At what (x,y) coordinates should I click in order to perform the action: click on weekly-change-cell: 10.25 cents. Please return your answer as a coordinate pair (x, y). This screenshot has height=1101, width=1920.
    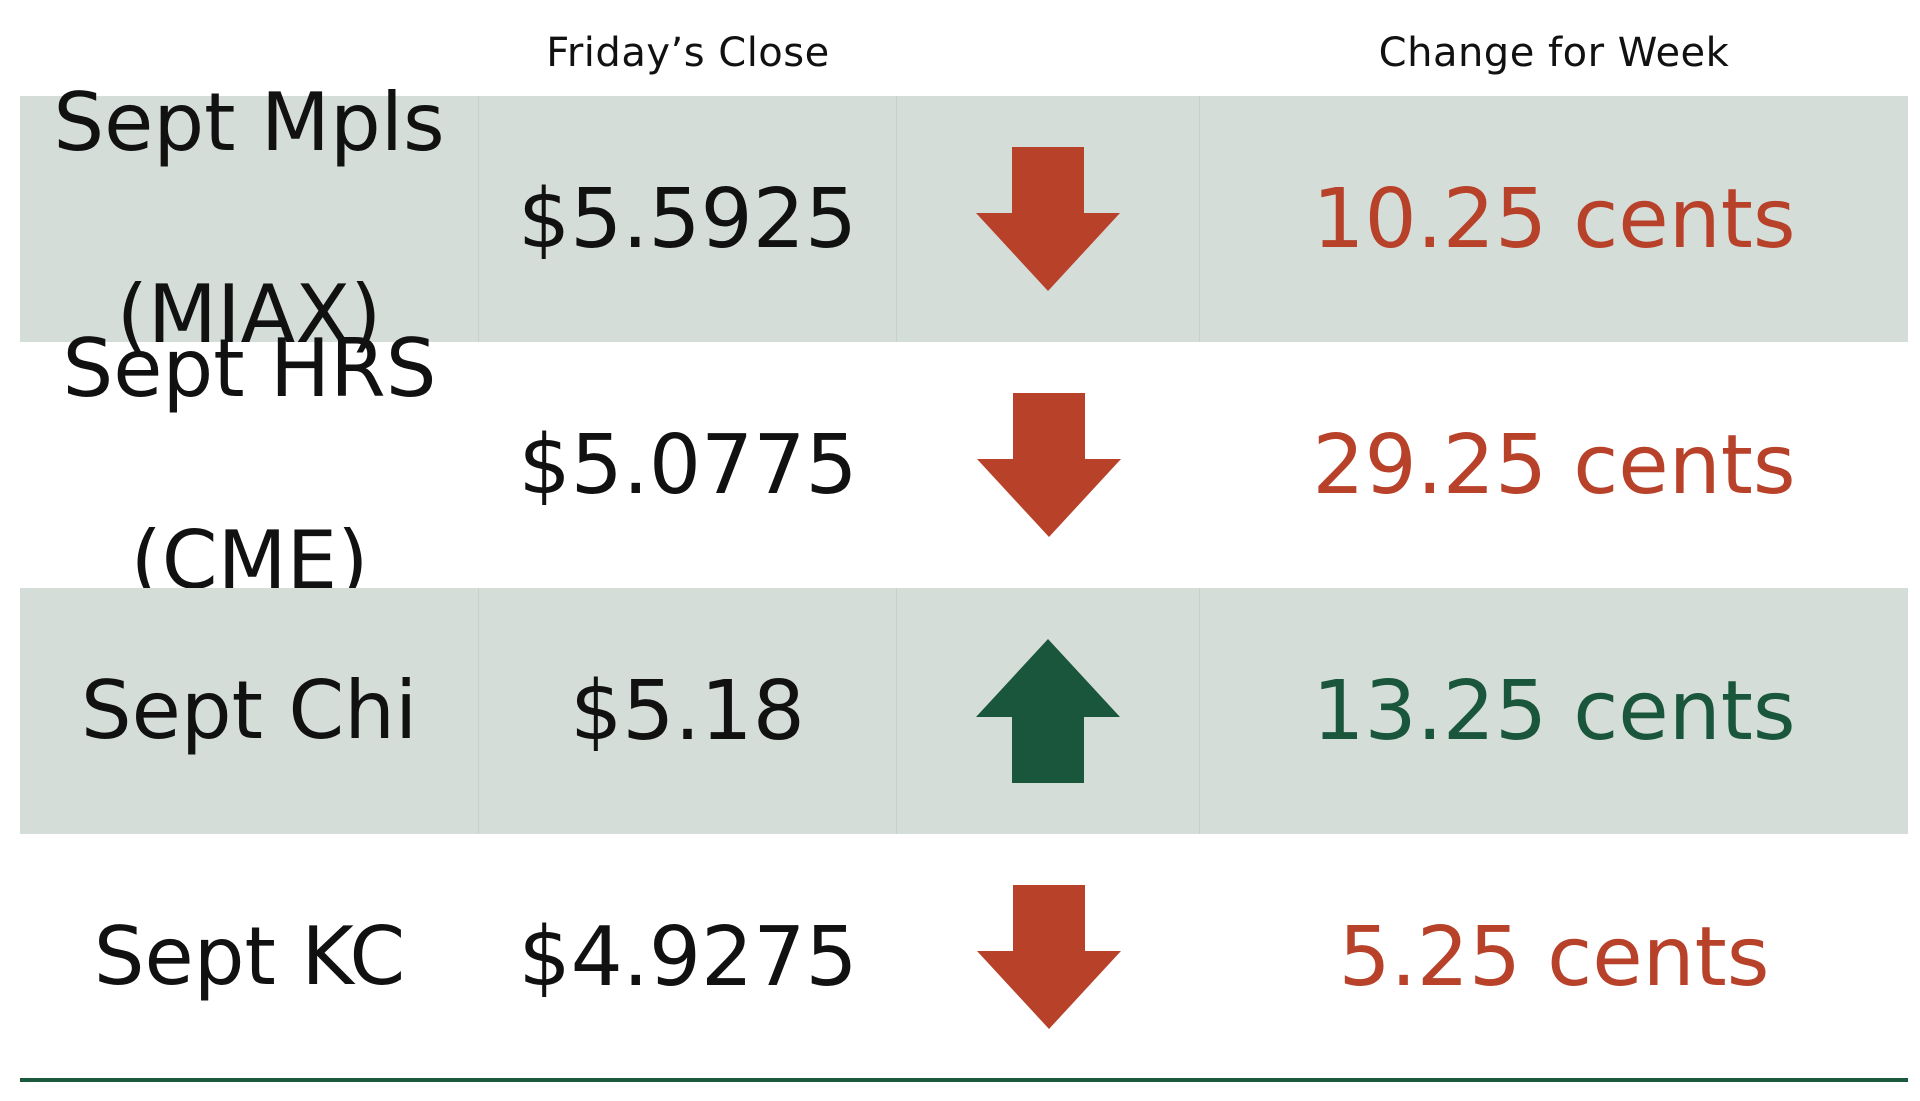
    Looking at the image, I should click on (1554, 219).